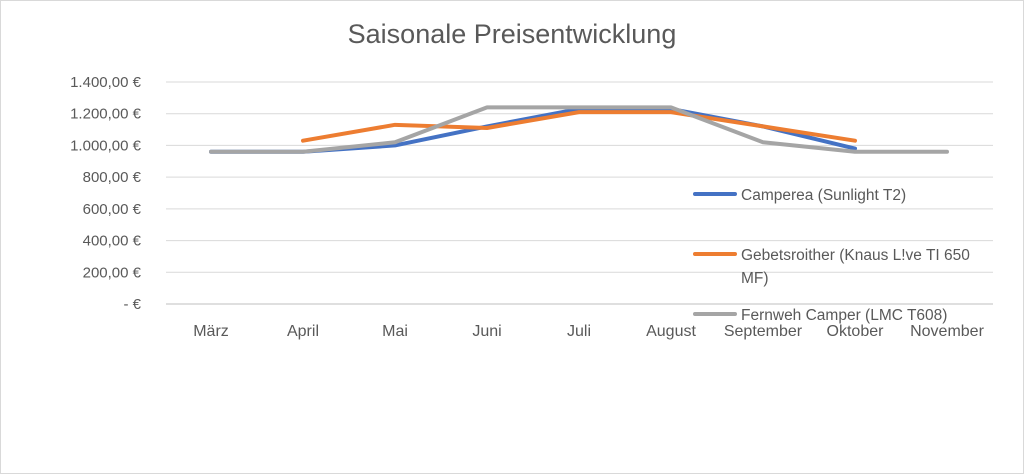 The width and height of the screenshot is (1024, 474). What do you see at coordinates (112, 177) in the screenshot?
I see `y-tick-label: 800,00 €` at bounding box center [112, 177].